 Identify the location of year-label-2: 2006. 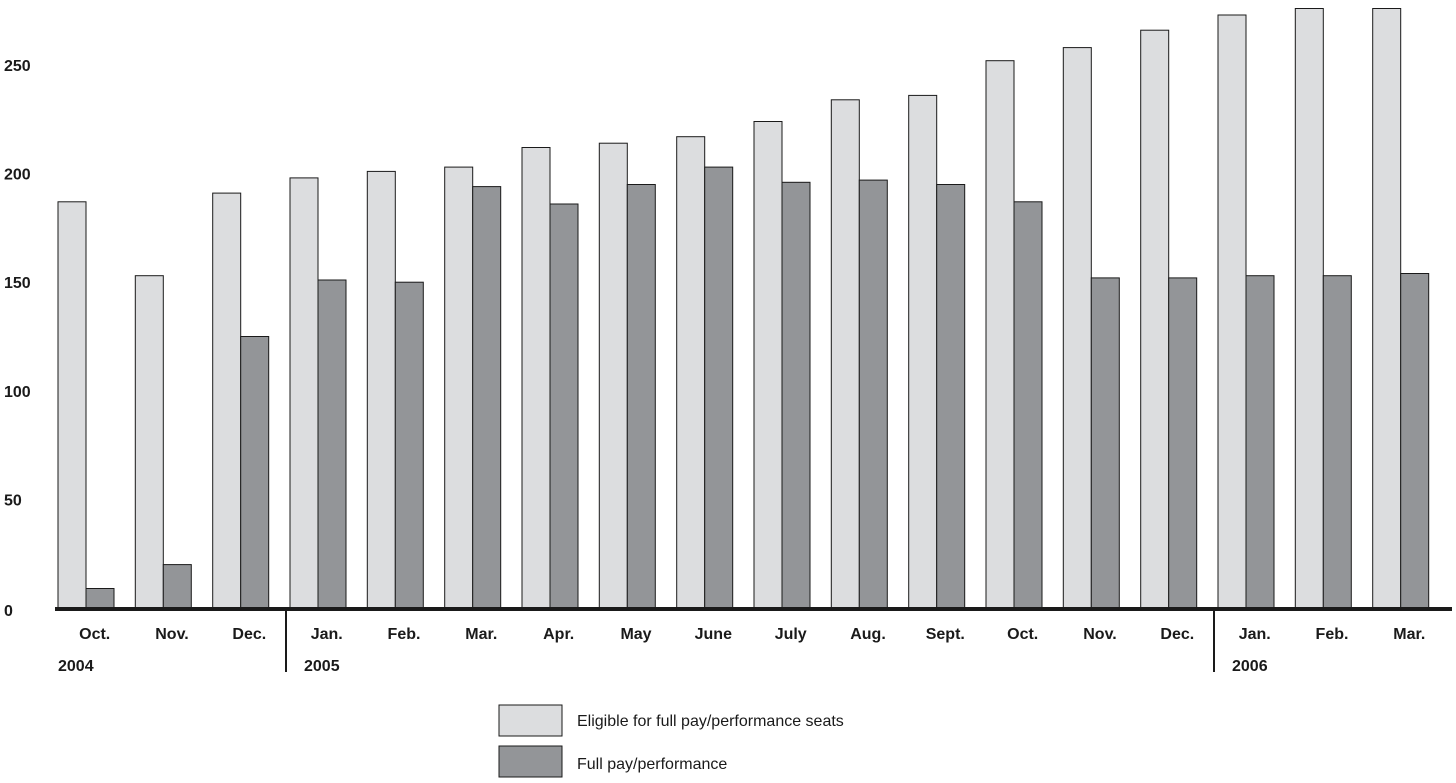
(1250, 666).